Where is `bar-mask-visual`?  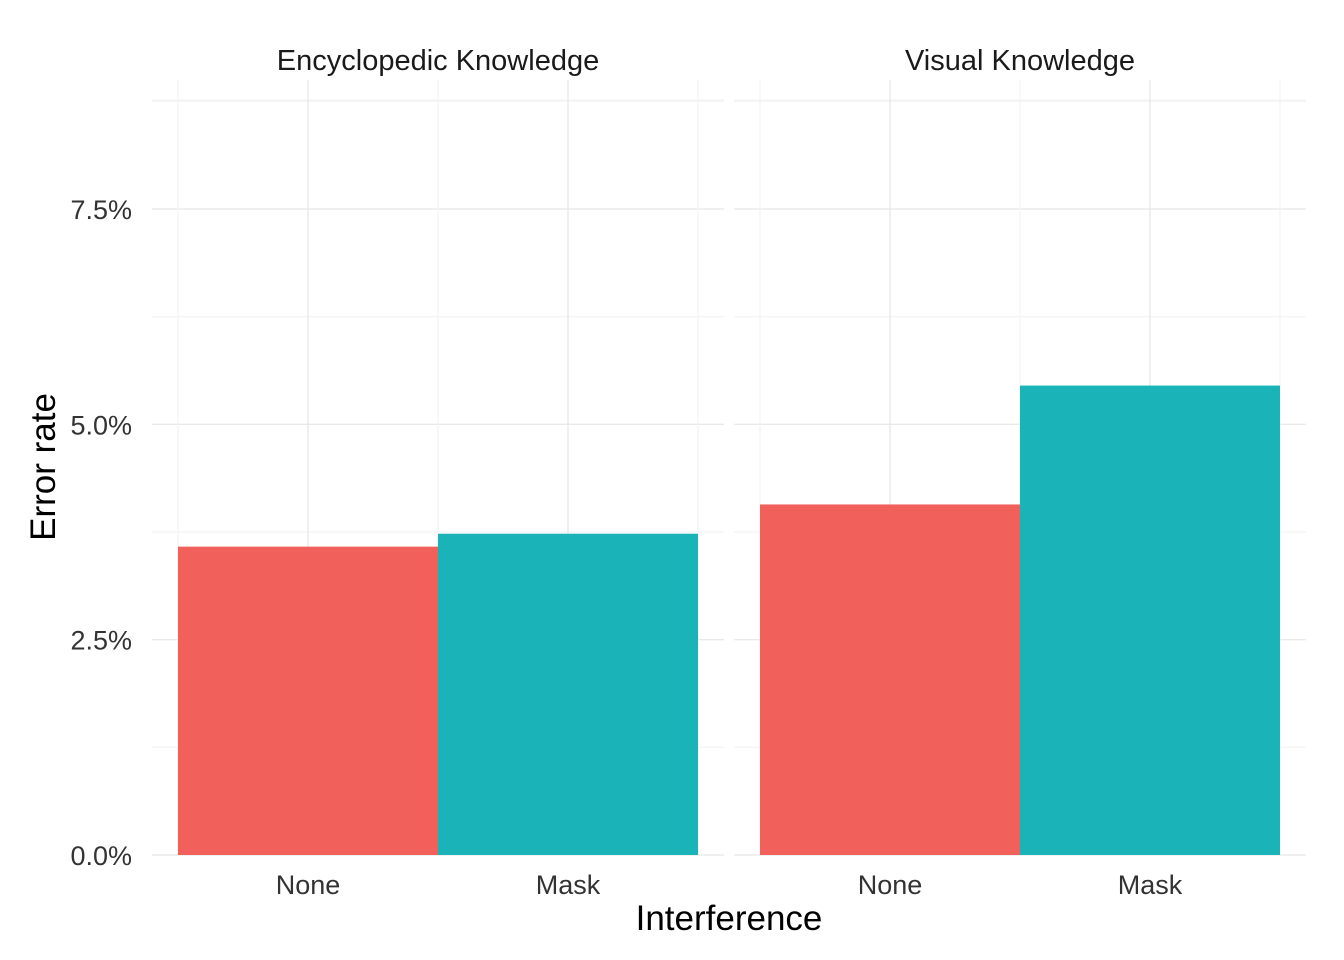
bar-mask-visual is located at coordinates (1150, 620).